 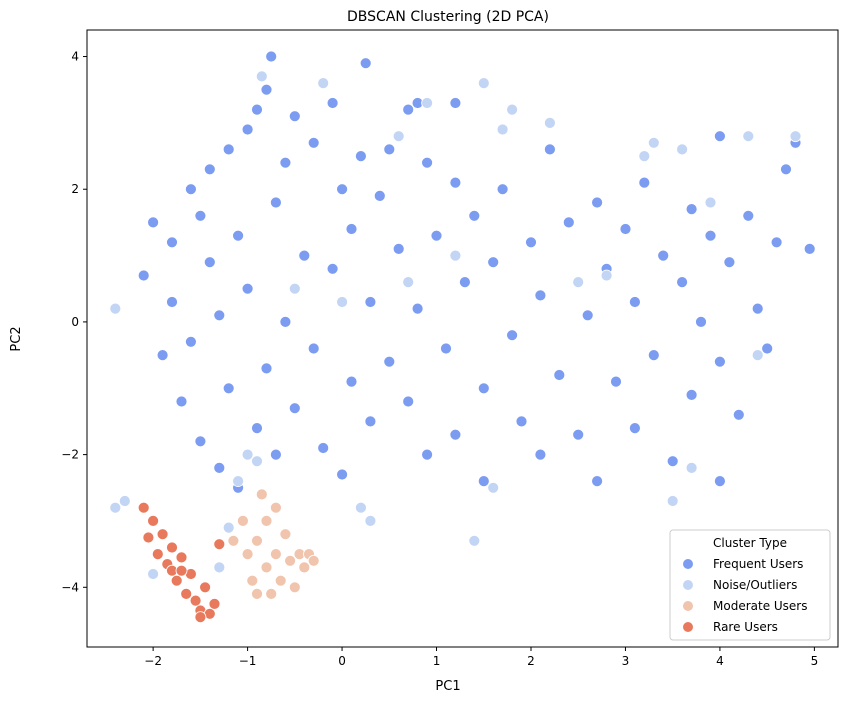 I want to click on legend-item: Rare Users, so click(x=730, y=627).